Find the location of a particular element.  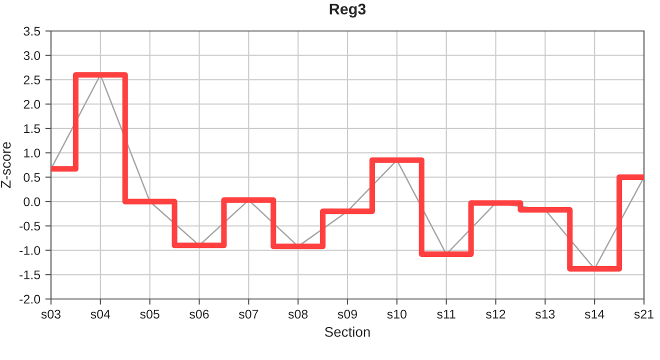

x-tick-label: s12 is located at coordinates (496, 314).